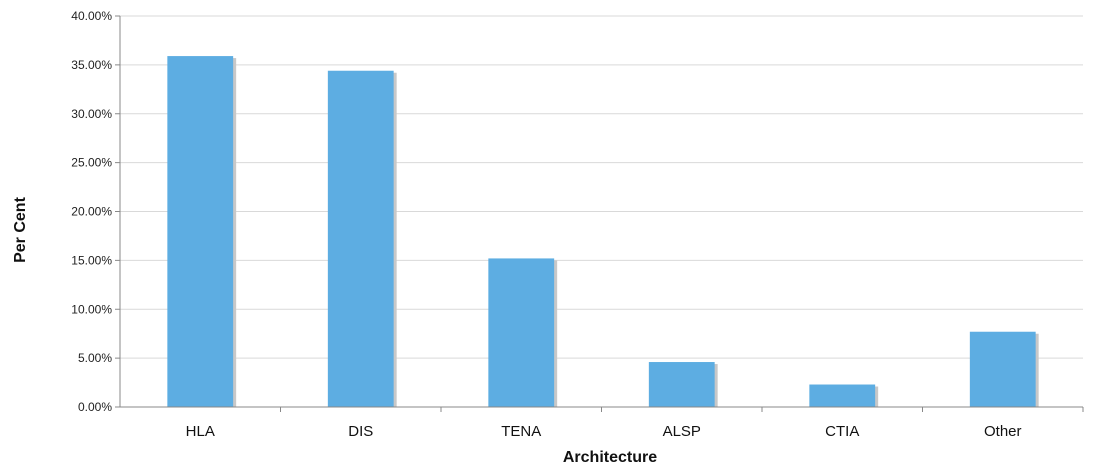  What do you see at coordinates (842, 431) in the screenshot?
I see `x-tick-label: CTIA` at bounding box center [842, 431].